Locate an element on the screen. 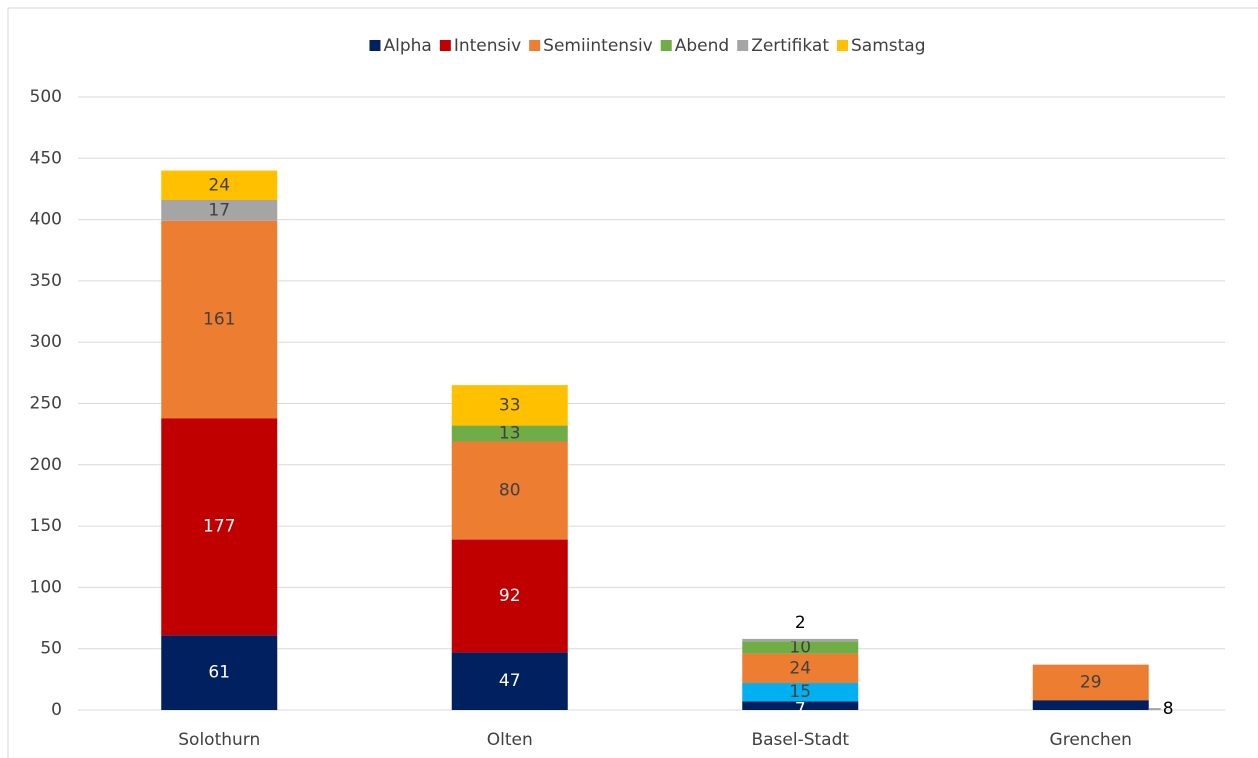 The image size is (1258, 758). data-label: 47 is located at coordinates (510, 681).